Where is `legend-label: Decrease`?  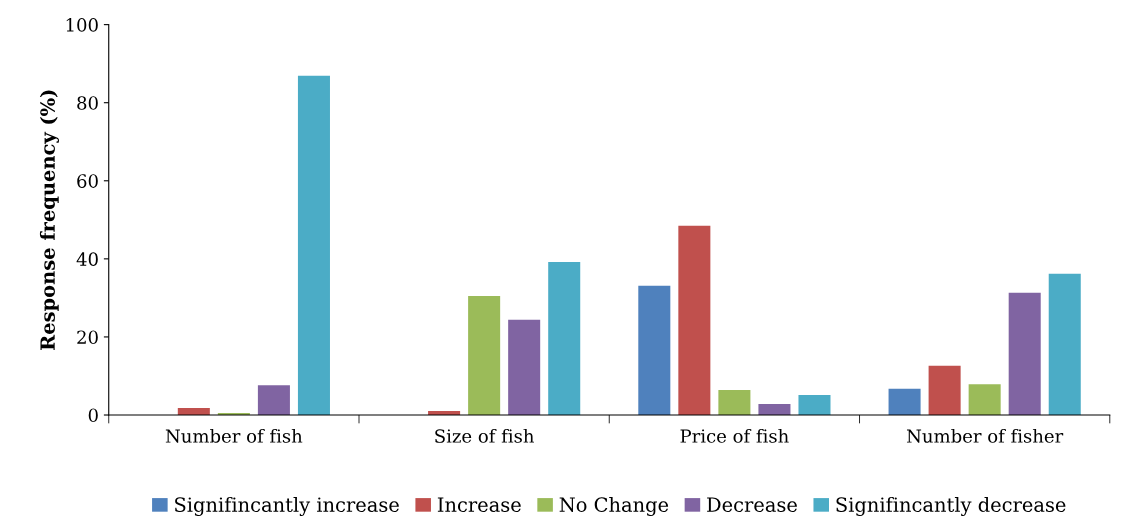 legend-label: Decrease is located at coordinates (752, 504).